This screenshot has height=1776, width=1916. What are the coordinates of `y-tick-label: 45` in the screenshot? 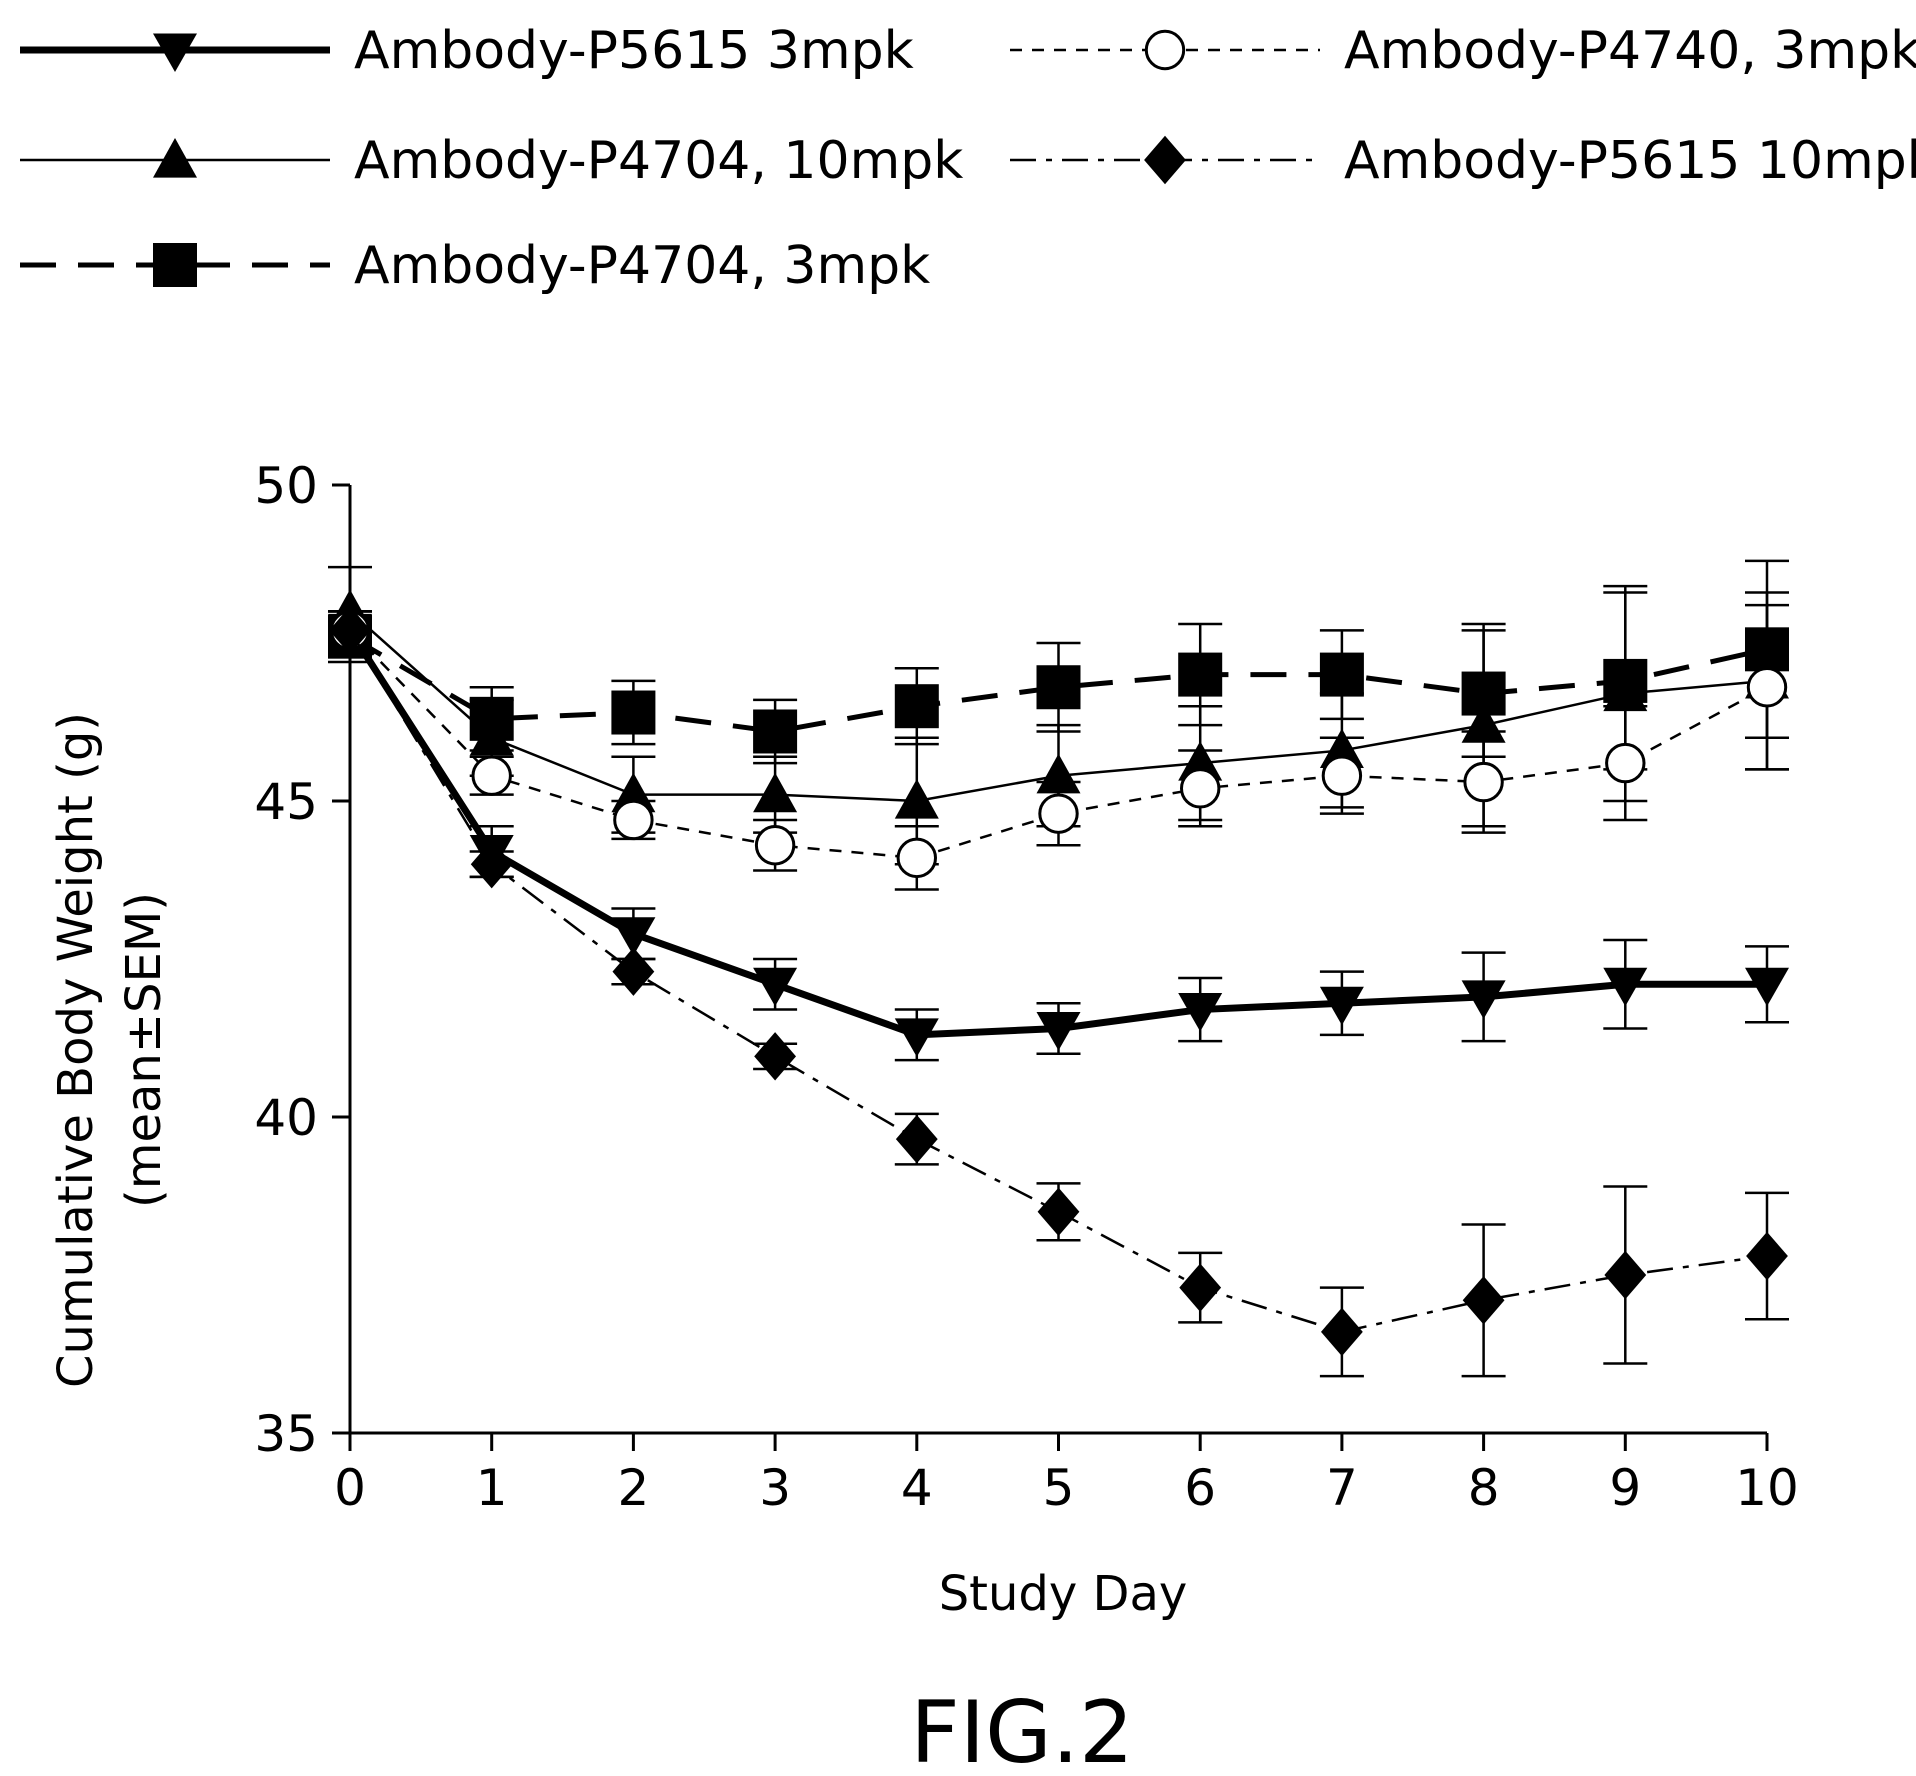 It's located at (286, 802).